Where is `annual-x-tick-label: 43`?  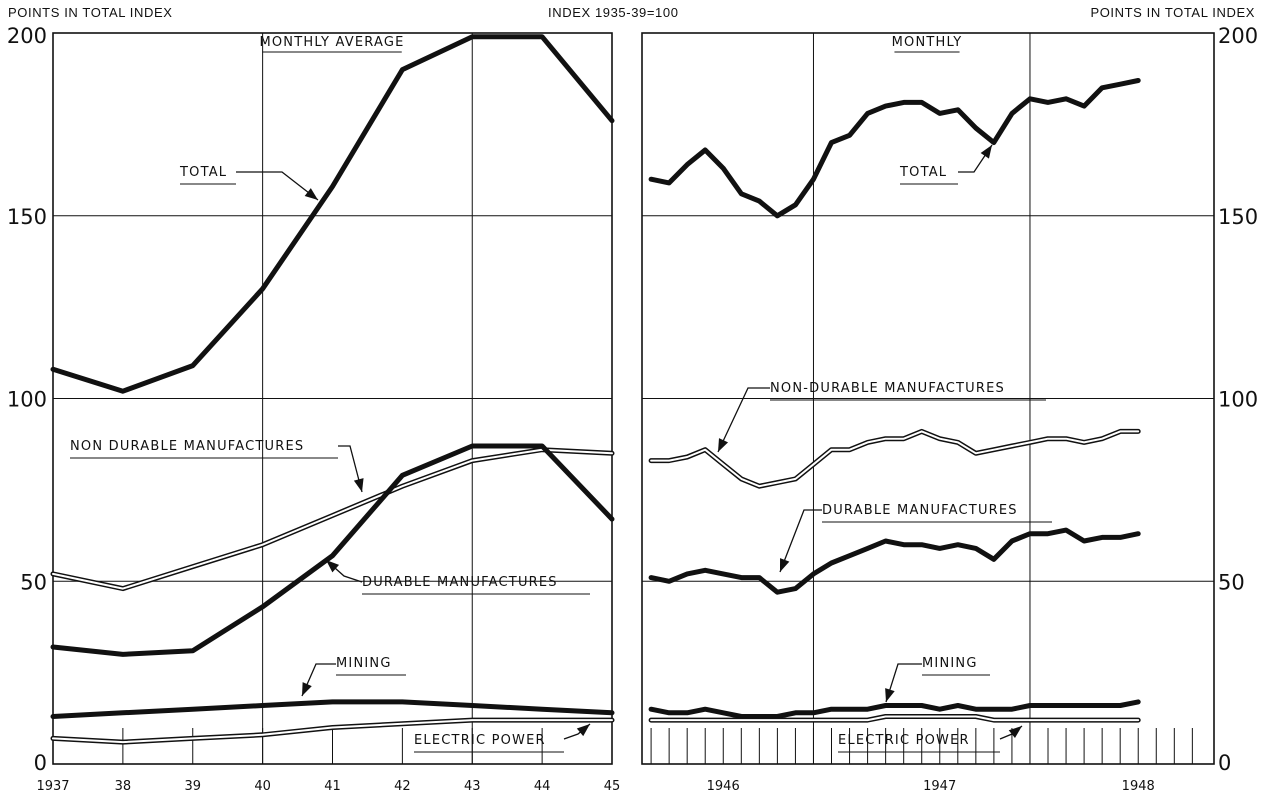
annual-x-tick-label: 43 is located at coordinates (472, 786).